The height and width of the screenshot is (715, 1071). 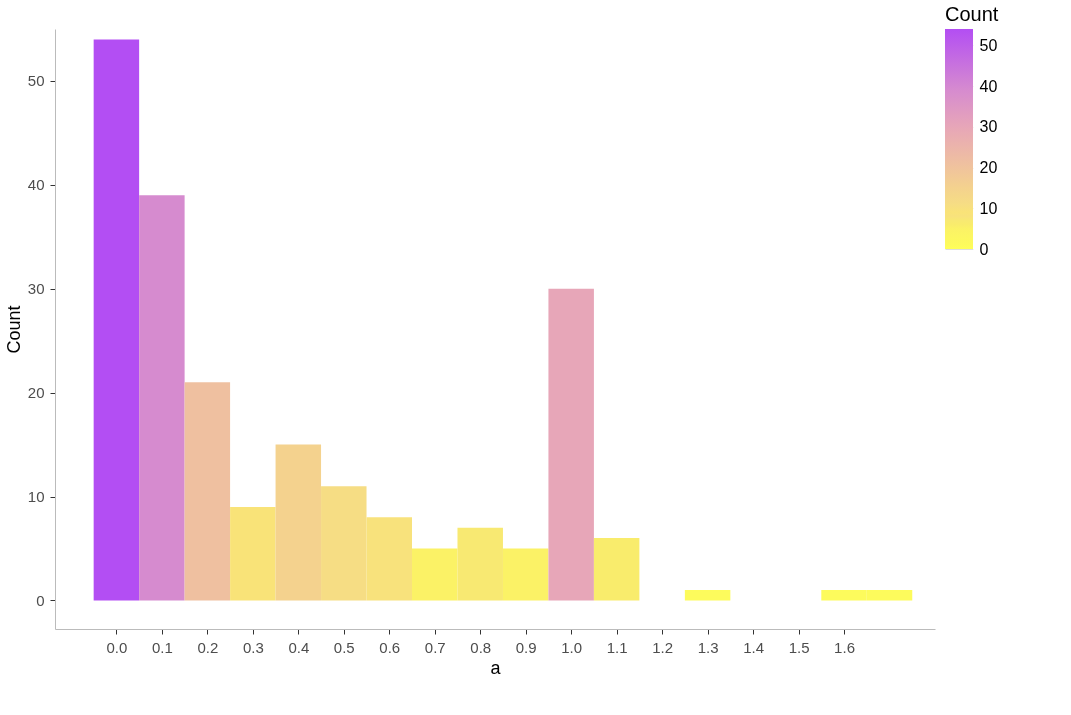 What do you see at coordinates (988, 208) in the screenshot?
I see `color-bar-label: 10` at bounding box center [988, 208].